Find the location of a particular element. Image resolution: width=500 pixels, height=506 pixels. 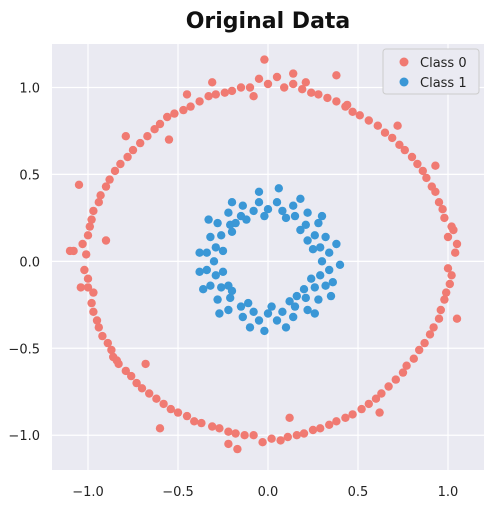

x-tick-label: −1.0 is located at coordinates (88, 492).